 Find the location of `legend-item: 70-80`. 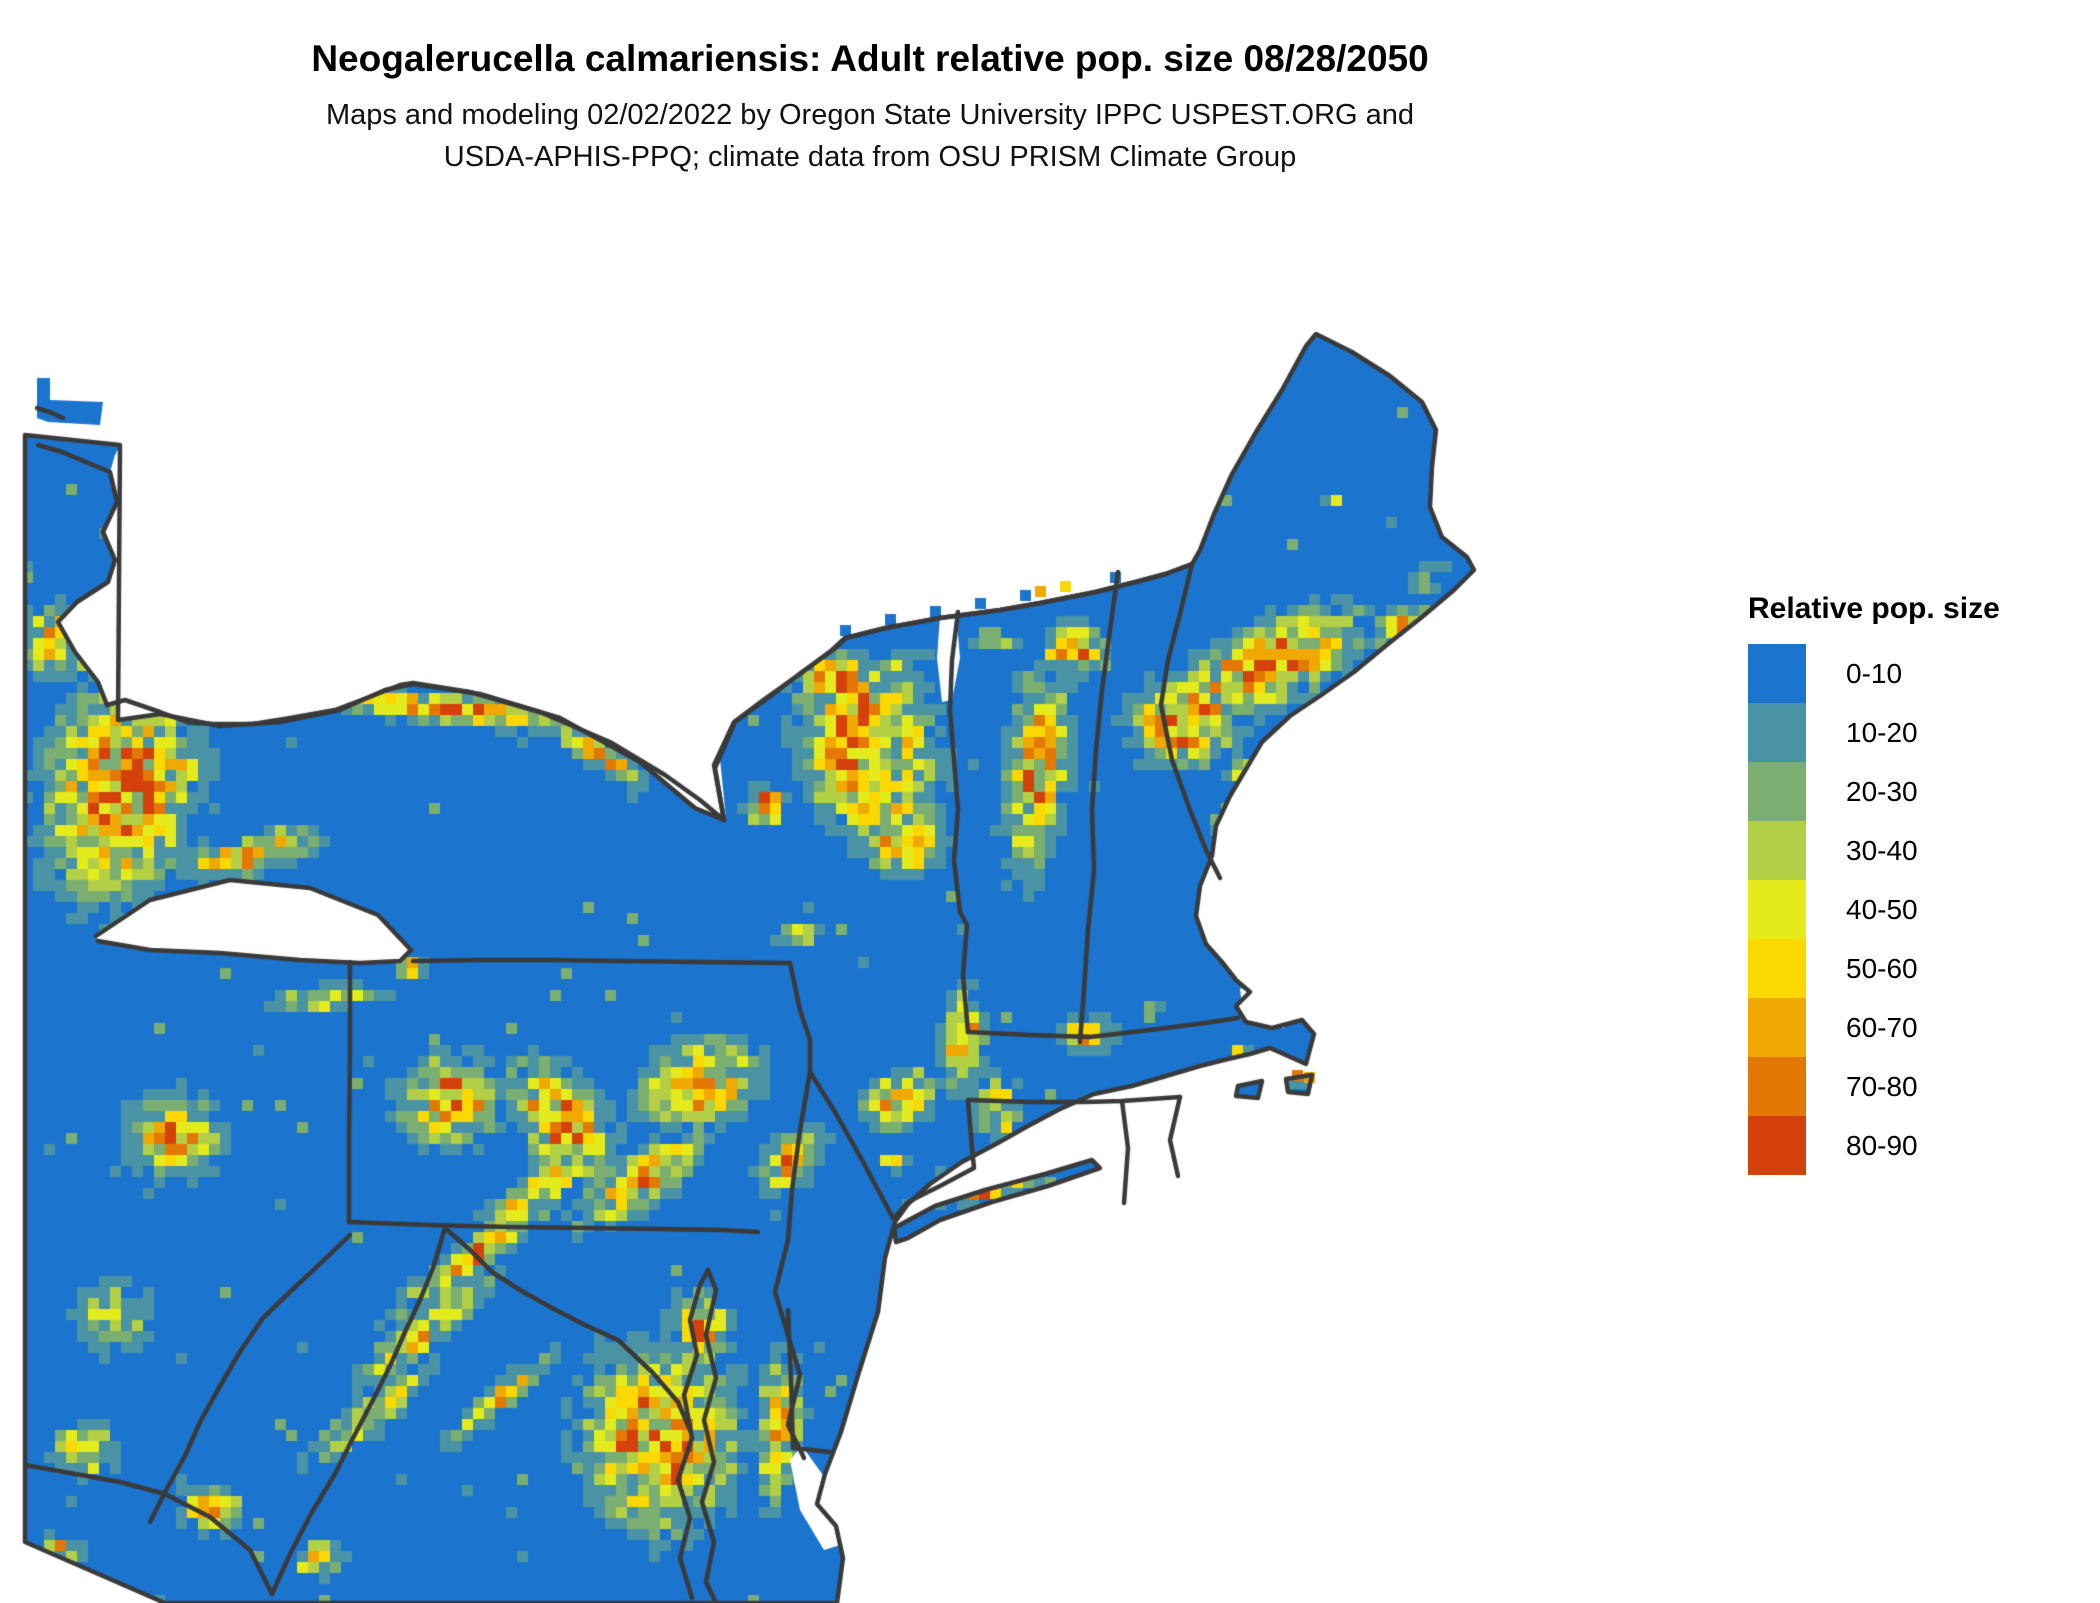

legend-item: 70-80 is located at coordinates (1918, 1086).